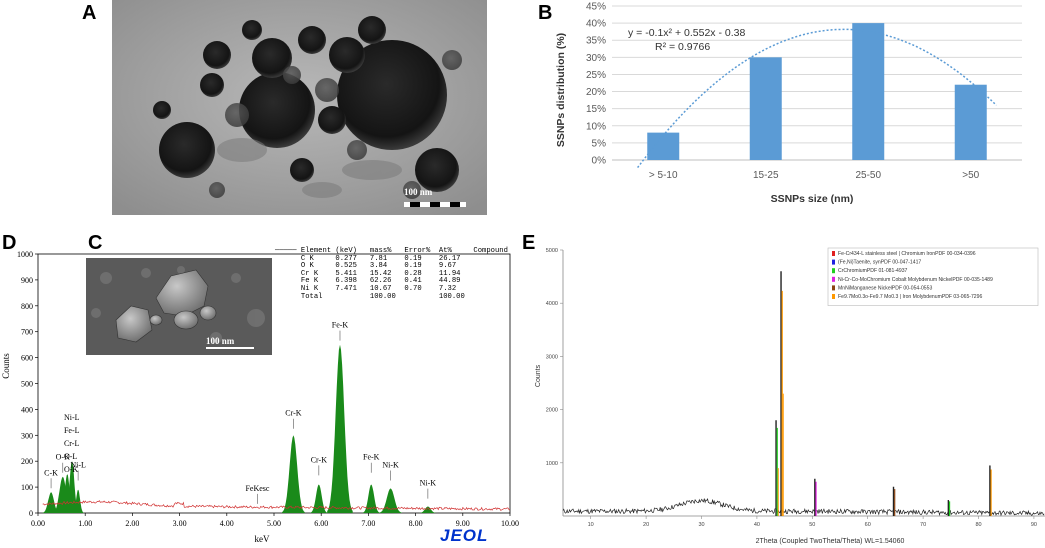  Describe the element at coordinates (27, 332) in the screenshot. I see `y-tick-label: 700` at that location.